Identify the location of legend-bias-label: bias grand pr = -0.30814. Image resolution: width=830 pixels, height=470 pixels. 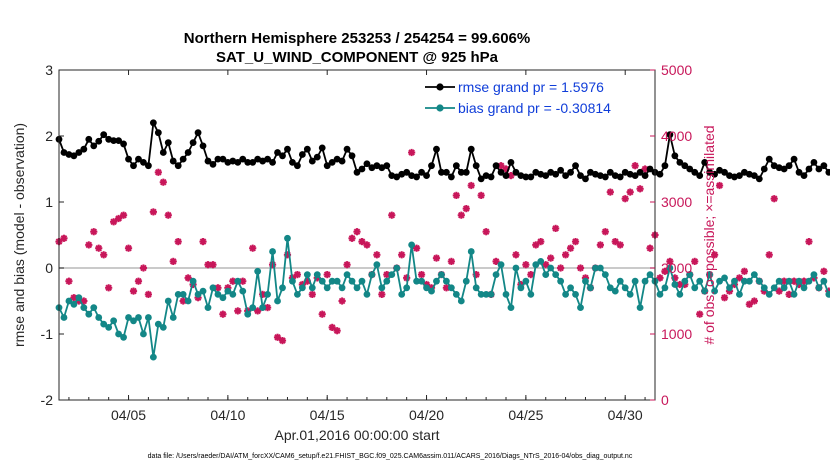
(534, 108).